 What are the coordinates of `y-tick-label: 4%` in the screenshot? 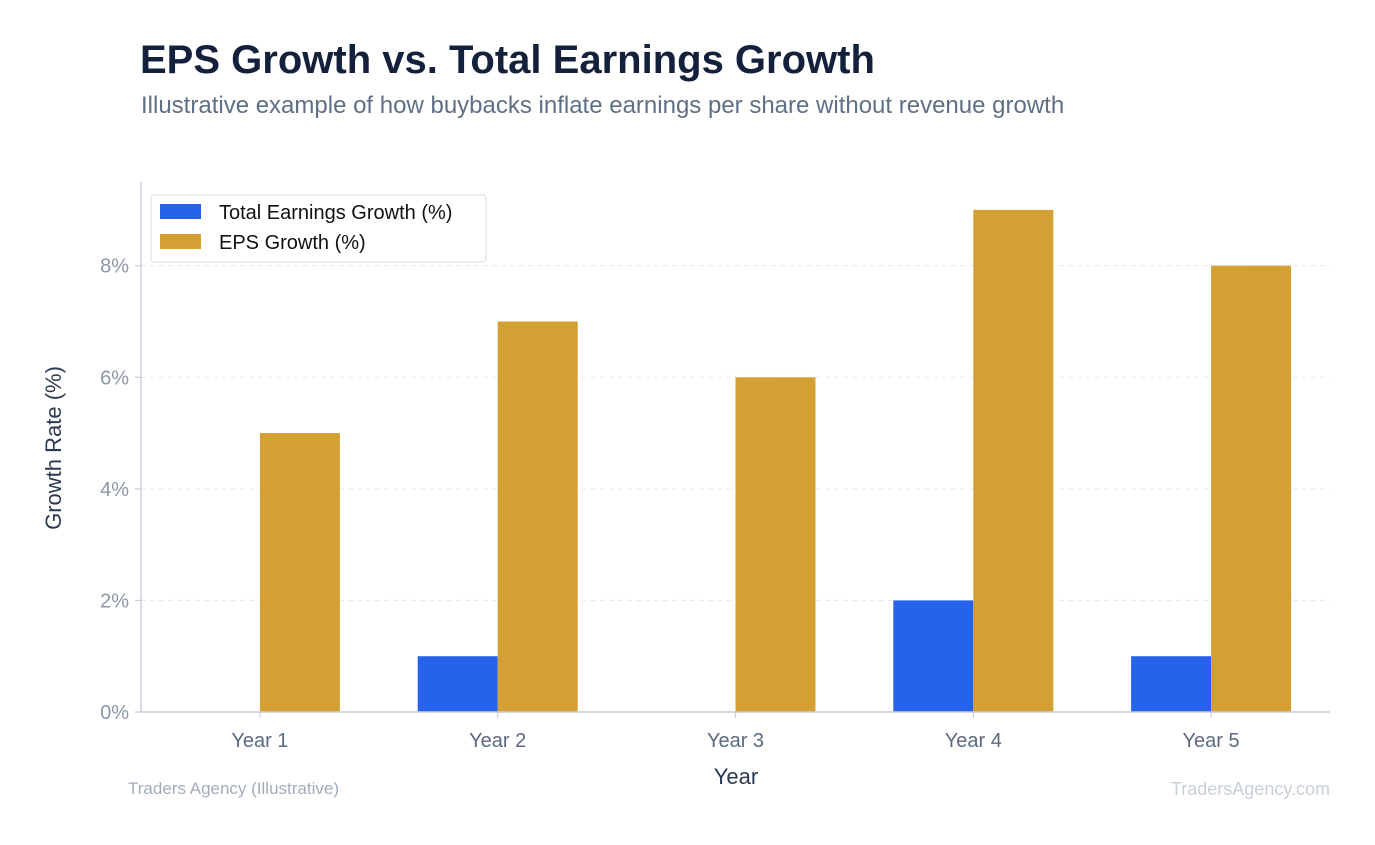 It's located at (114, 490).